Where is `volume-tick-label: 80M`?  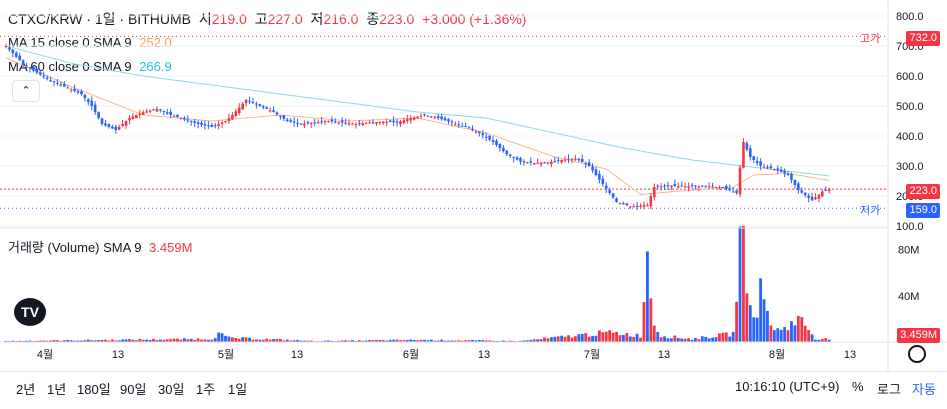
volume-tick-label: 80M is located at coordinates (908, 251).